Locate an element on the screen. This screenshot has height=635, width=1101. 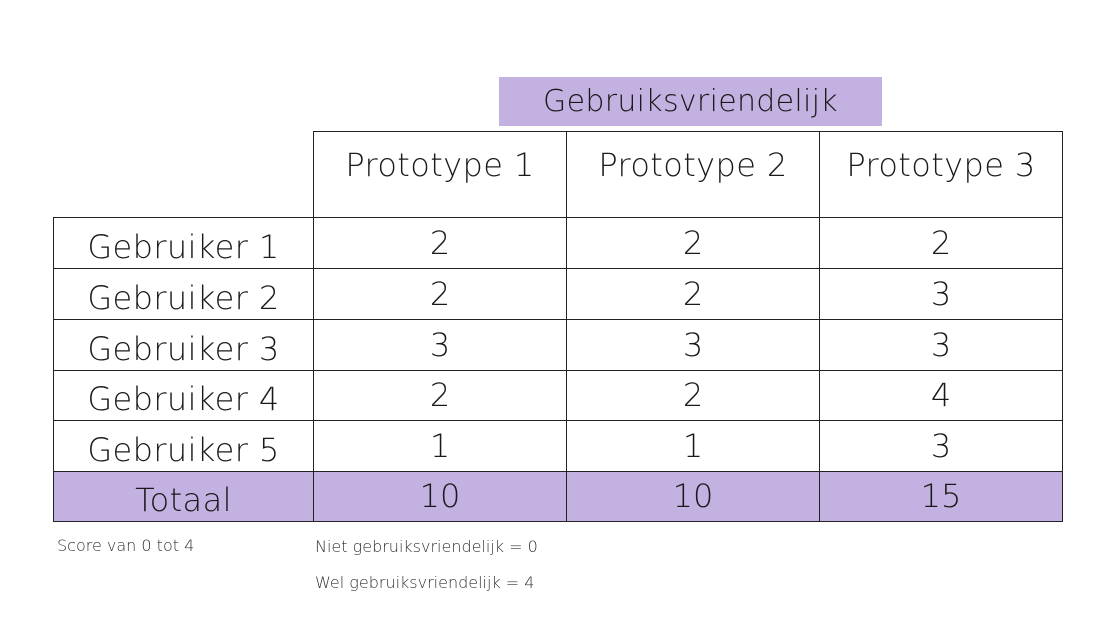
column-header-prototype-1: Prototype 1 is located at coordinates (440, 165).